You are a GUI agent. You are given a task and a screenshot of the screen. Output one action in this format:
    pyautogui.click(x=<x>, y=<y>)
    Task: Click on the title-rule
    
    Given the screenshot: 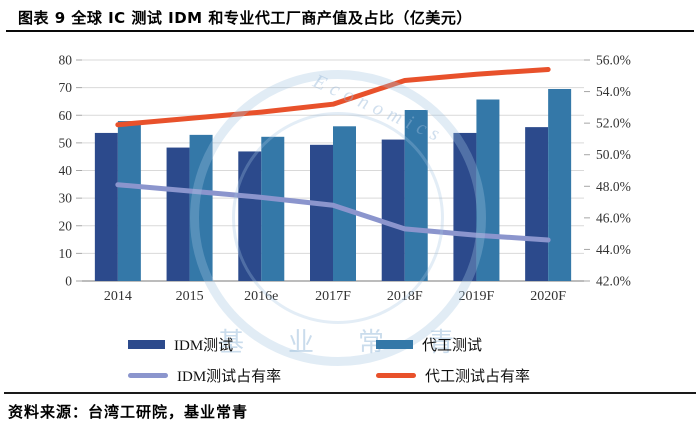 What is the action you would take?
    pyautogui.click(x=350, y=31)
    